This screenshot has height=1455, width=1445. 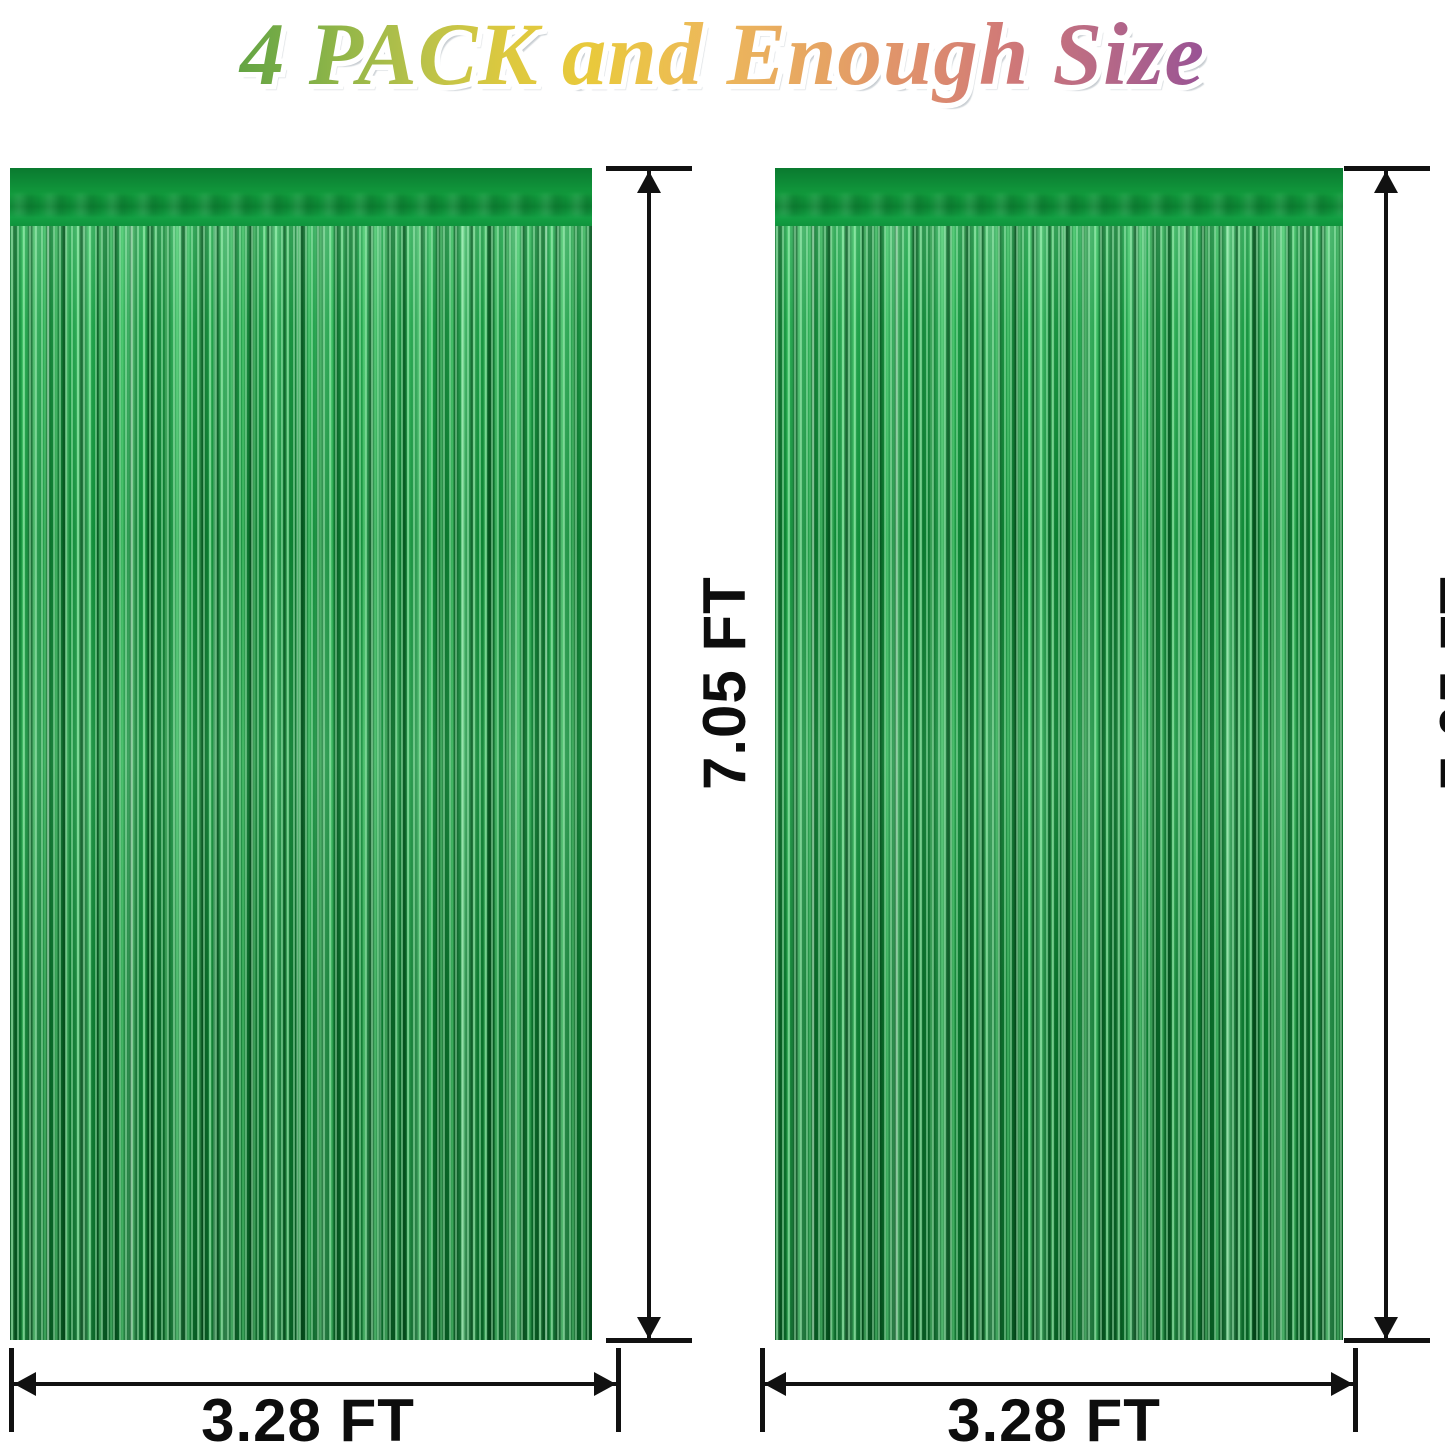 What do you see at coordinates (308, 1420) in the screenshot?
I see `width-dim-label-left: 3.28 FT` at bounding box center [308, 1420].